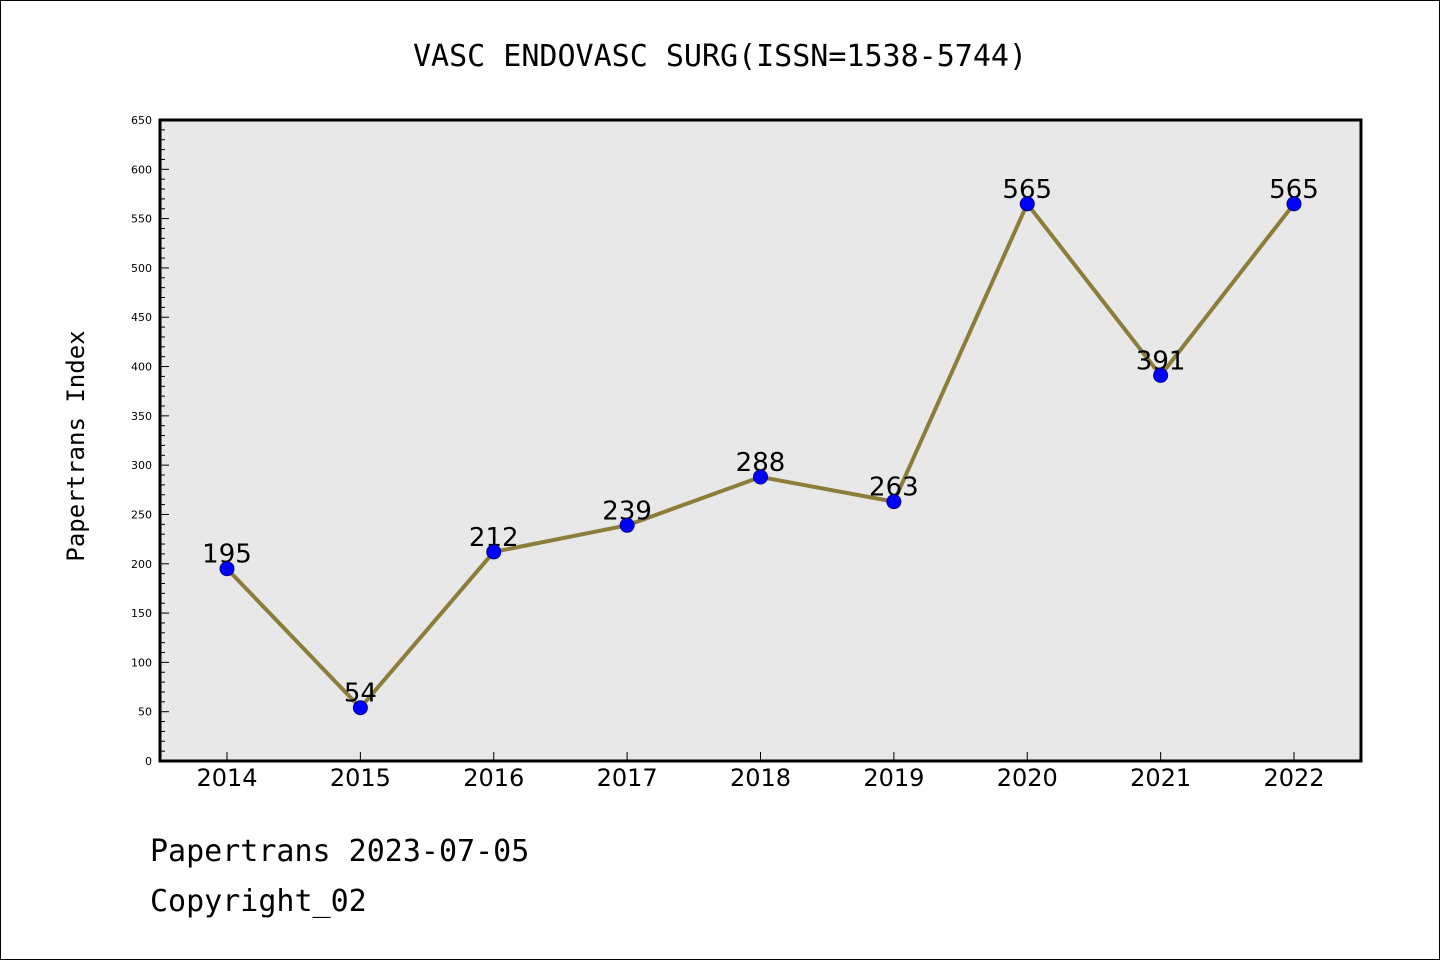 This screenshot has height=960, width=1440. Describe the element at coordinates (141, 367) in the screenshot. I see `y-tick-label: 400` at that location.